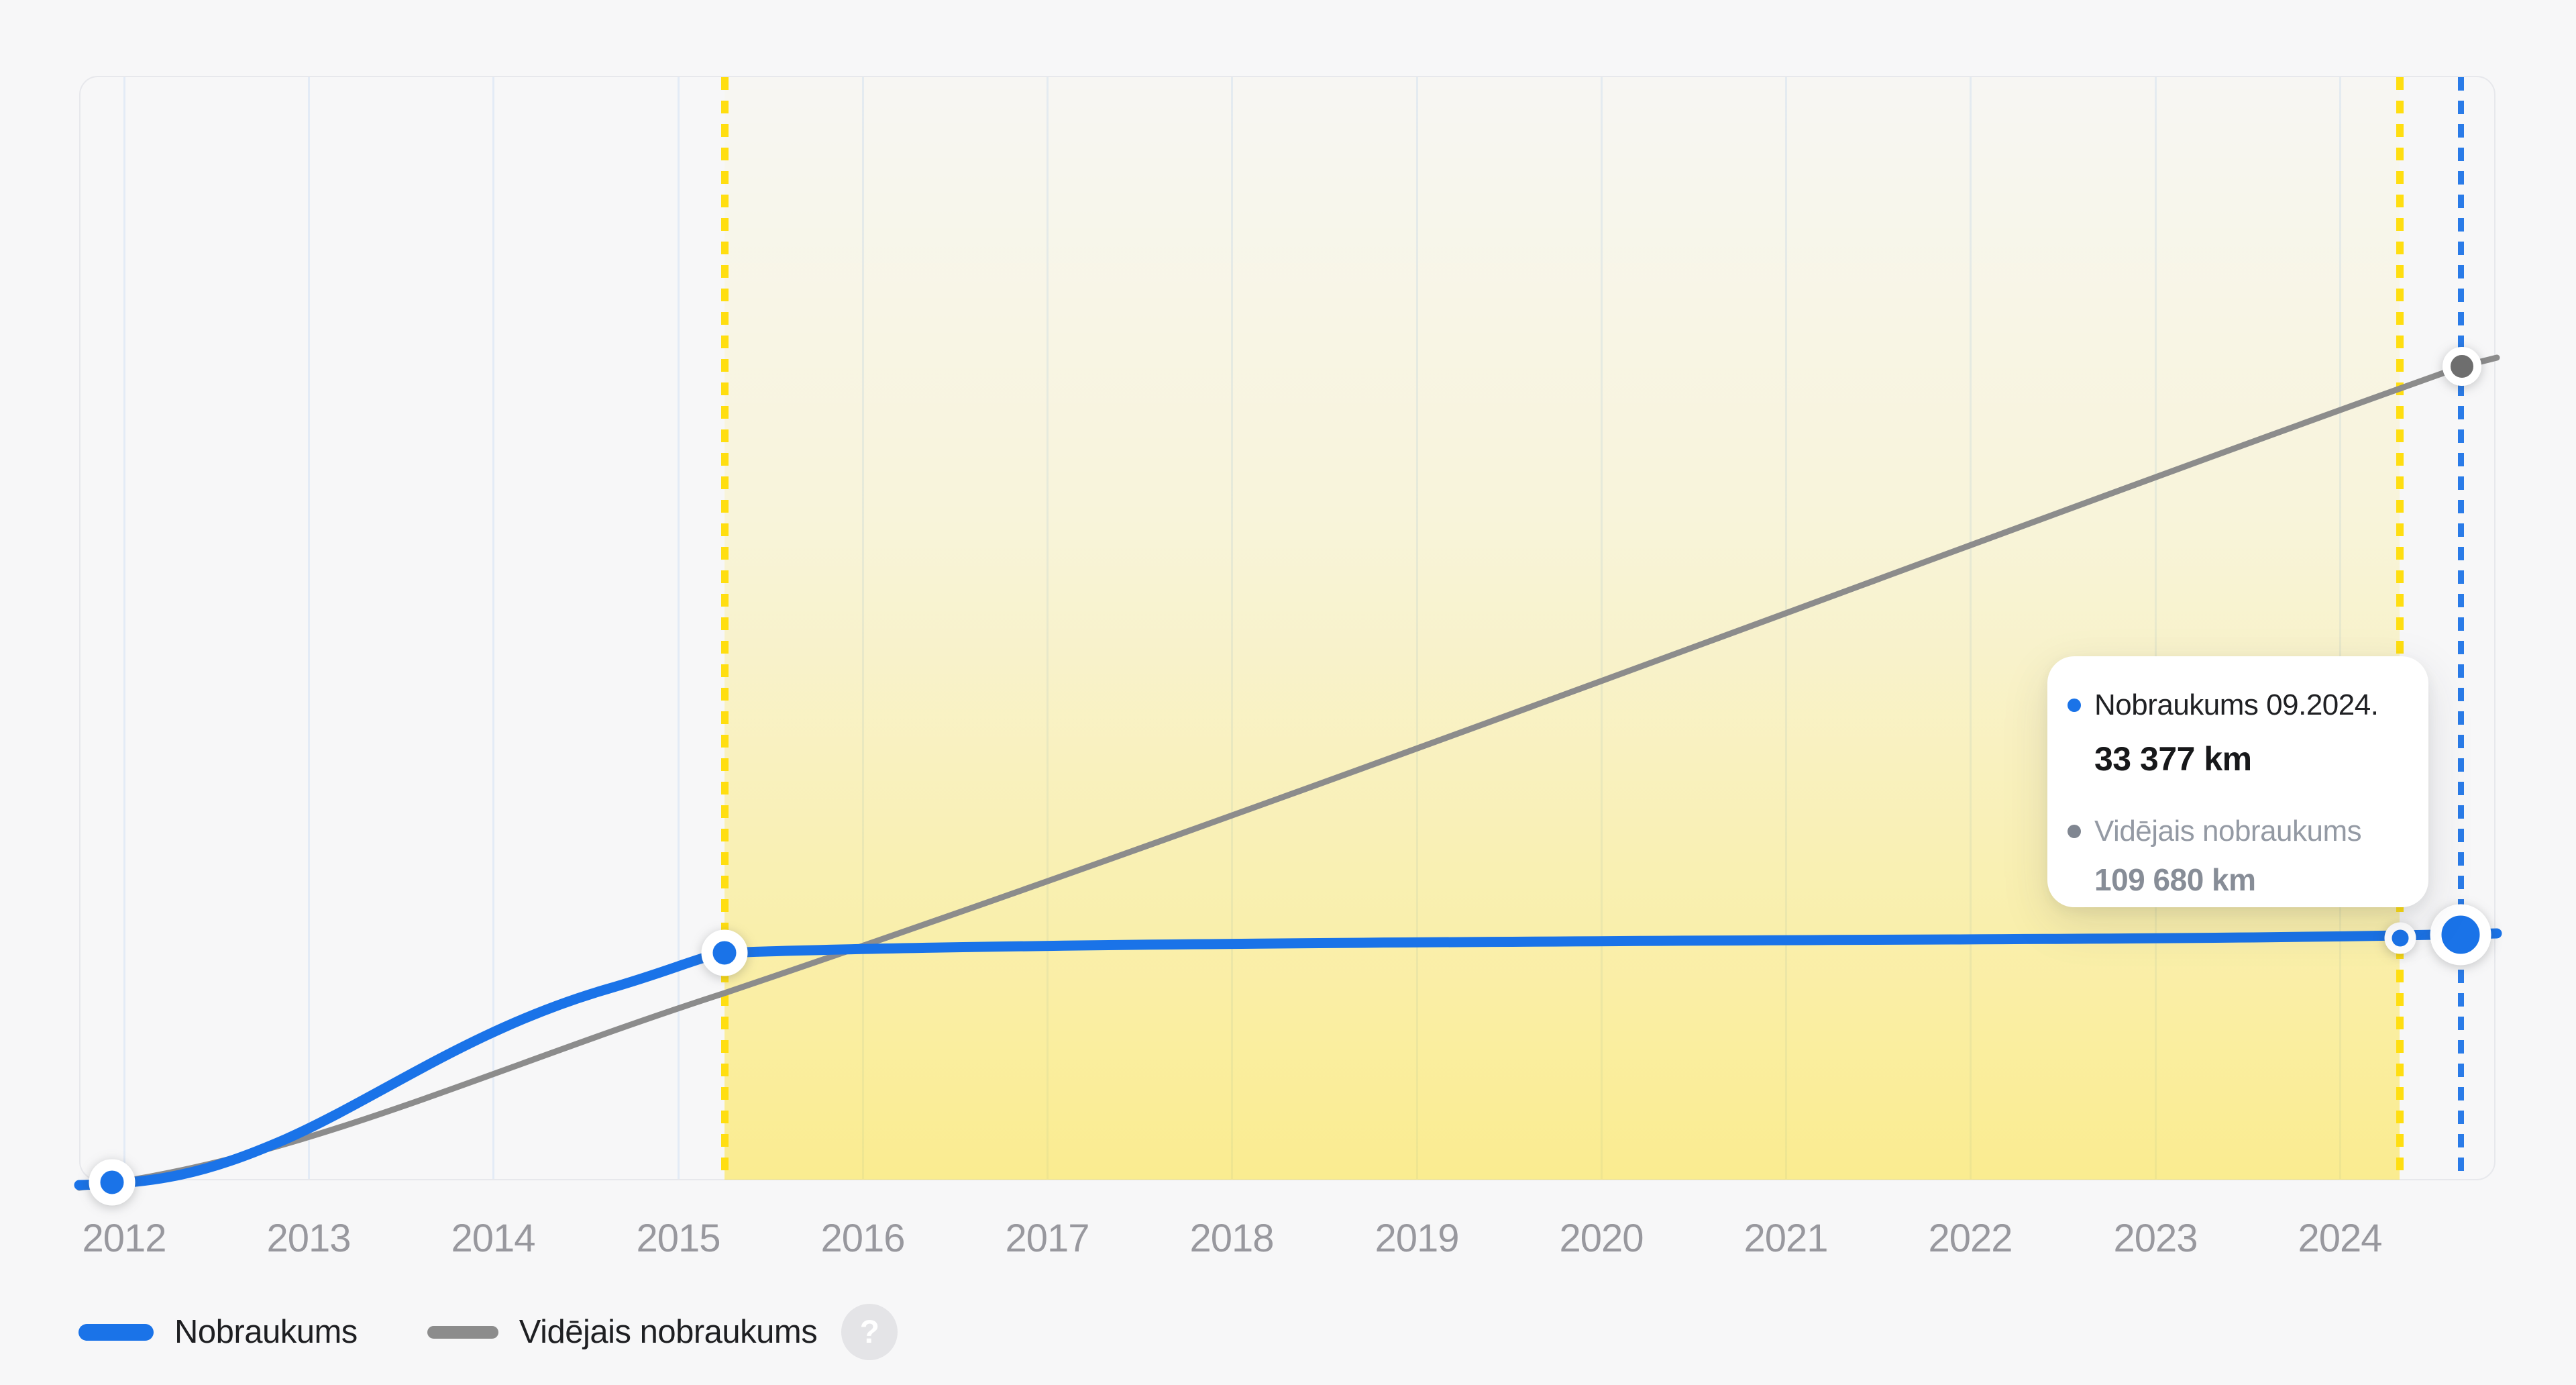 The width and height of the screenshot is (2576, 1385). Describe the element at coordinates (862, 1238) in the screenshot. I see `x-axis-label-2016: 2016` at that location.